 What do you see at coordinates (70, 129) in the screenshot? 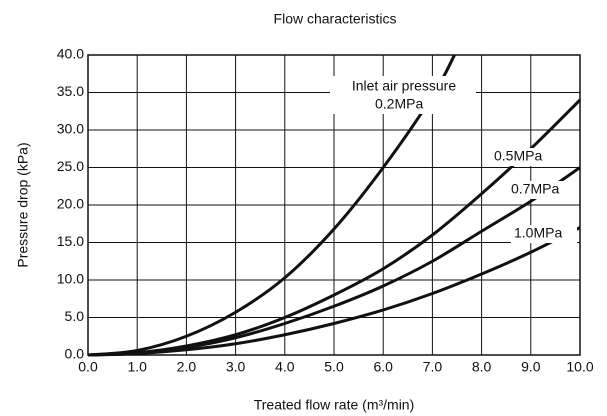
I see `y-tick-label: 30.0` at bounding box center [70, 129].